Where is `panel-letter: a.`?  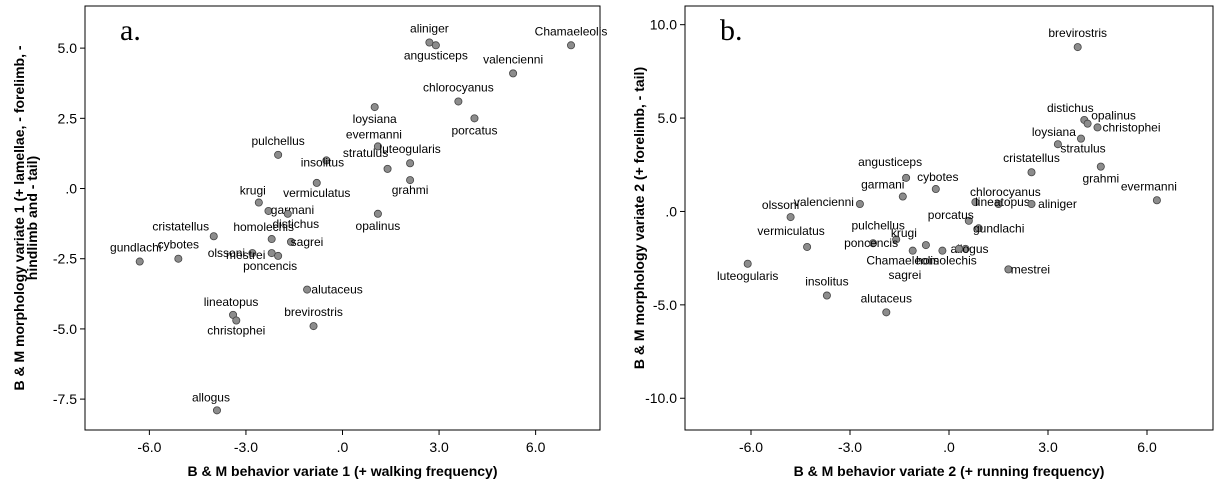 panel-letter: a. is located at coordinates (130, 30).